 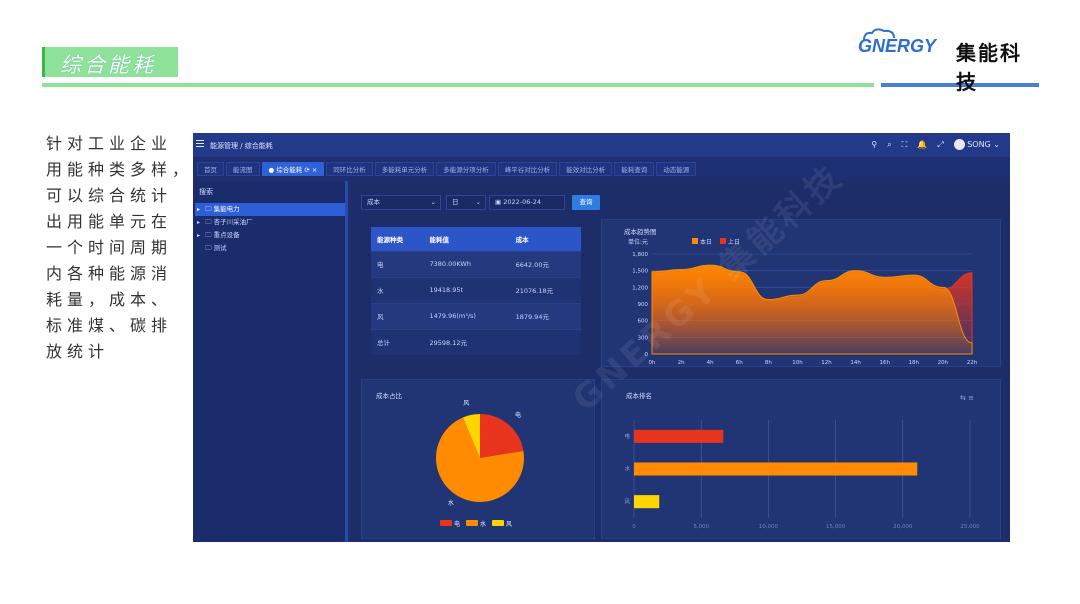 What do you see at coordinates (206, 192) in the screenshot?
I see `sidebar-search-label: 搜索` at bounding box center [206, 192].